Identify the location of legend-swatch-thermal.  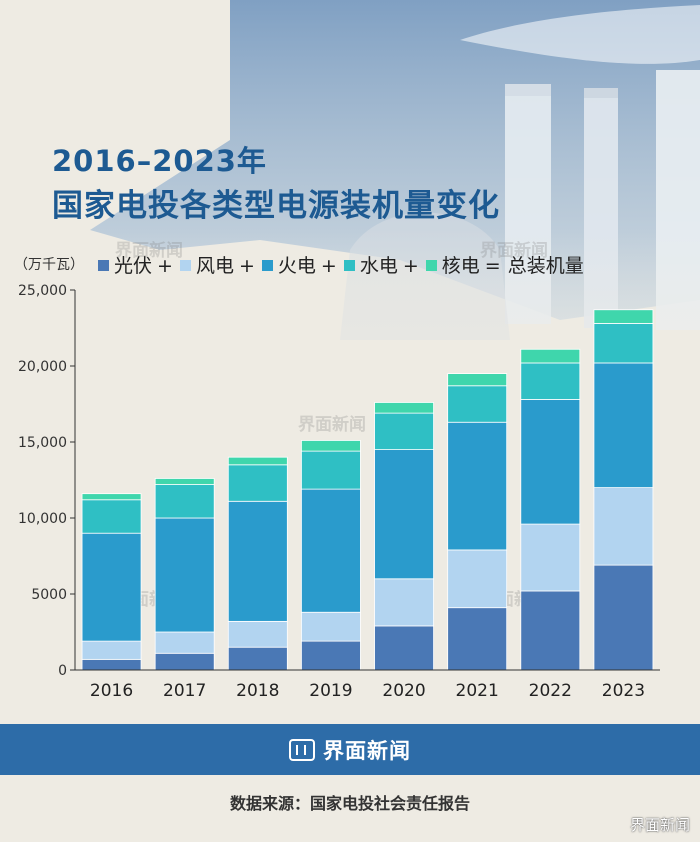
(267, 265).